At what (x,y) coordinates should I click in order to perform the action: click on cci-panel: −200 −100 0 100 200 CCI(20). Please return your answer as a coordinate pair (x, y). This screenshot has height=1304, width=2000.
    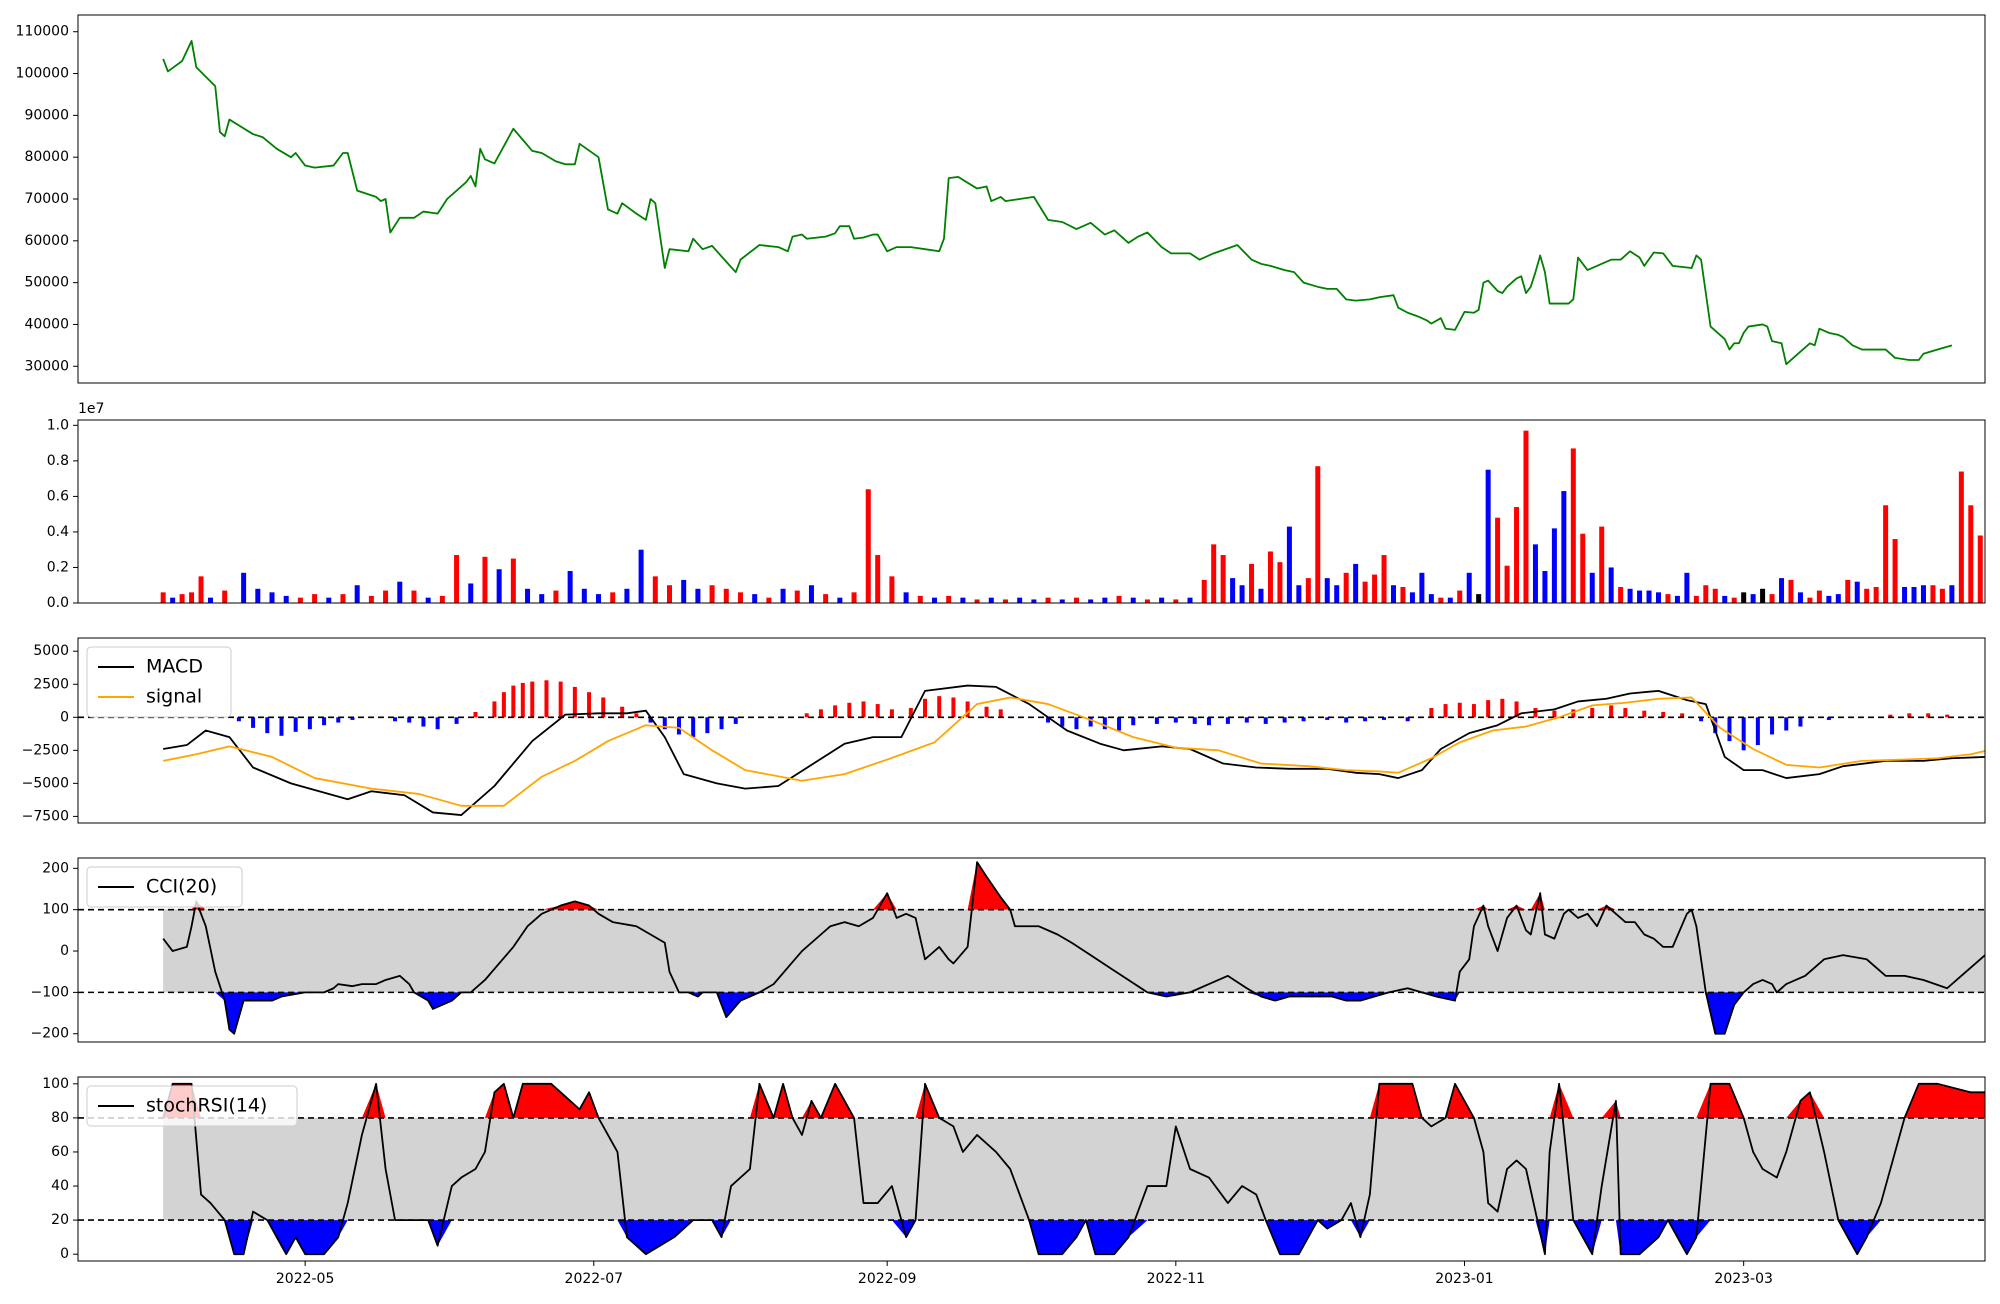
    Looking at the image, I should click on (1008, 950).